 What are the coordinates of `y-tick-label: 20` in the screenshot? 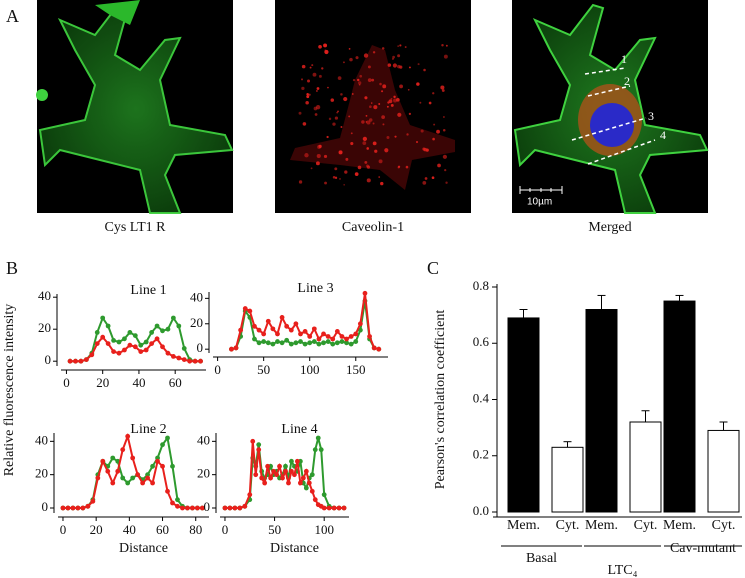 It's located at (196, 322).